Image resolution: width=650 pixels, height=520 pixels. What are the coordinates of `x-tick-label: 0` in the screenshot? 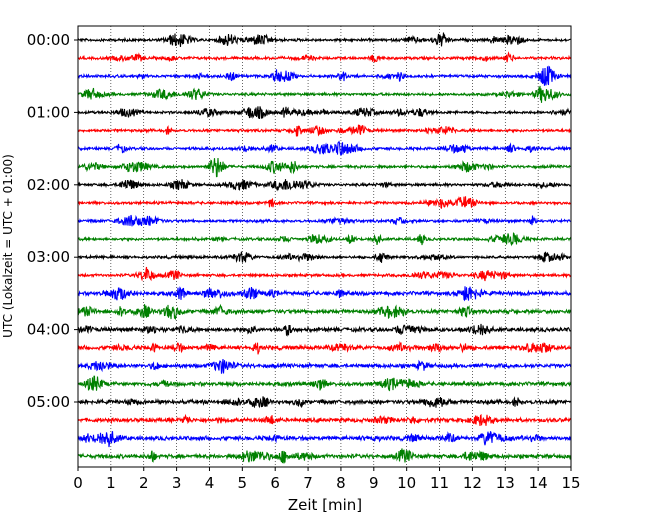 It's located at (78, 483).